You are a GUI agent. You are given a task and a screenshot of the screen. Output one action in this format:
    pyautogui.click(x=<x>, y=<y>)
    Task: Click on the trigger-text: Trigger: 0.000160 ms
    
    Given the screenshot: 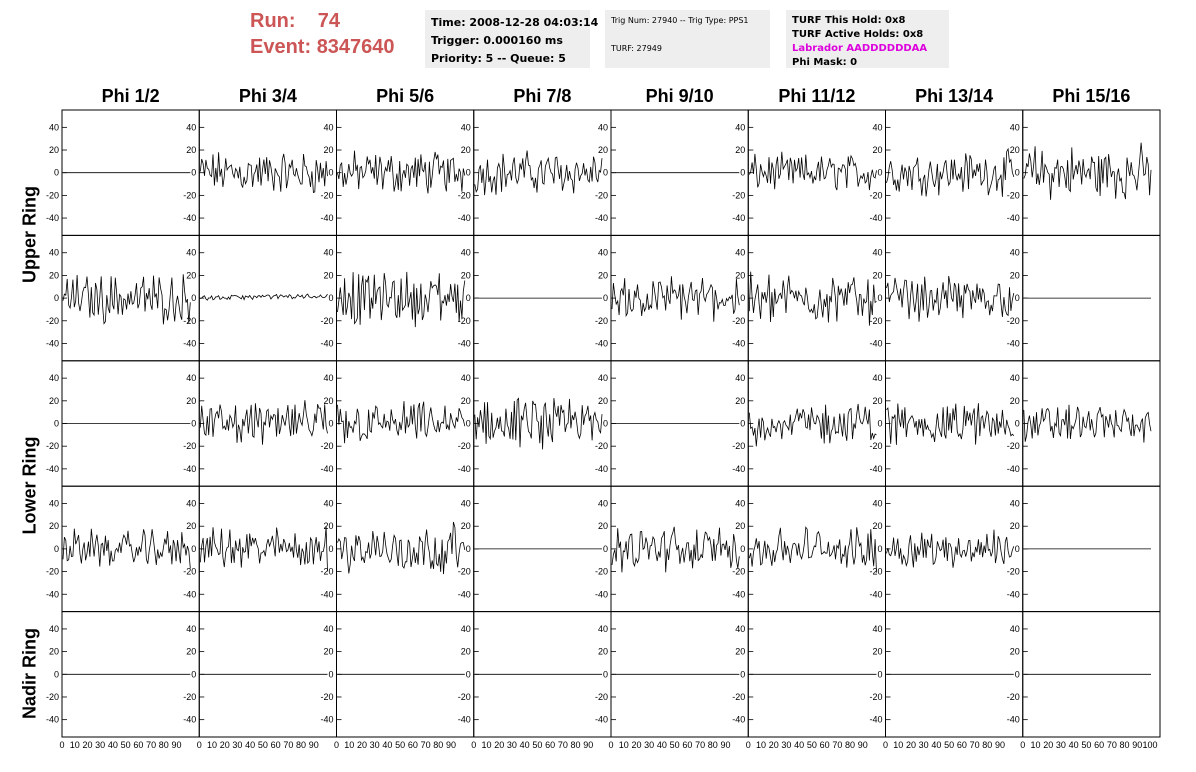 What is the action you would take?
    pyautogui.click(x=497, y=40)
    